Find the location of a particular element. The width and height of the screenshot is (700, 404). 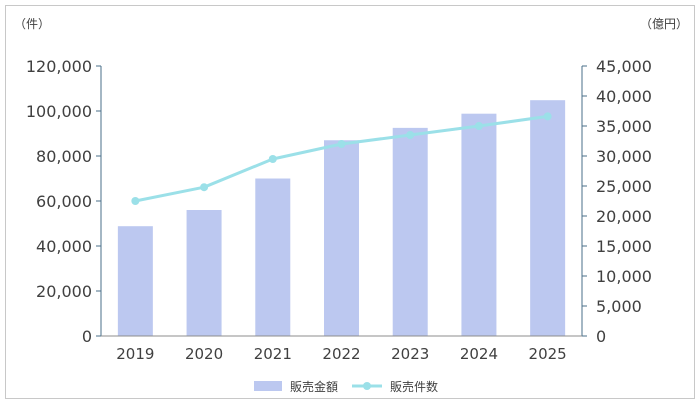

left-tick-label: 100,000 is located at coordinates (59, 111).